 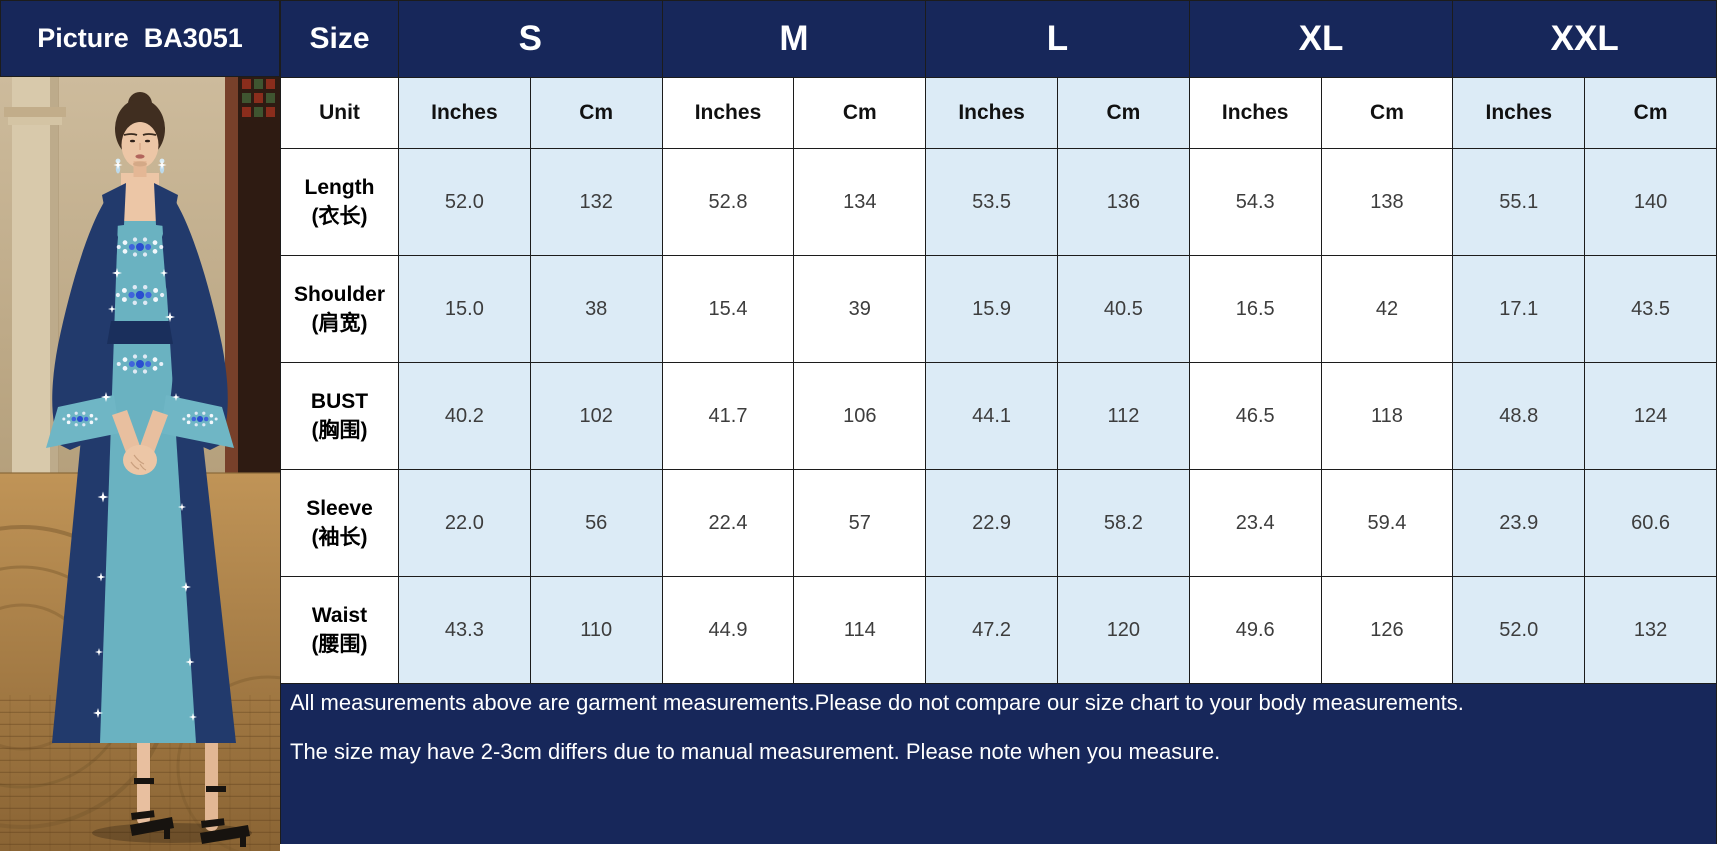 What do you see at coordinates (794, 39) in the screenshot?
I see `size-header-m: M` at bounding box center [794, 39].